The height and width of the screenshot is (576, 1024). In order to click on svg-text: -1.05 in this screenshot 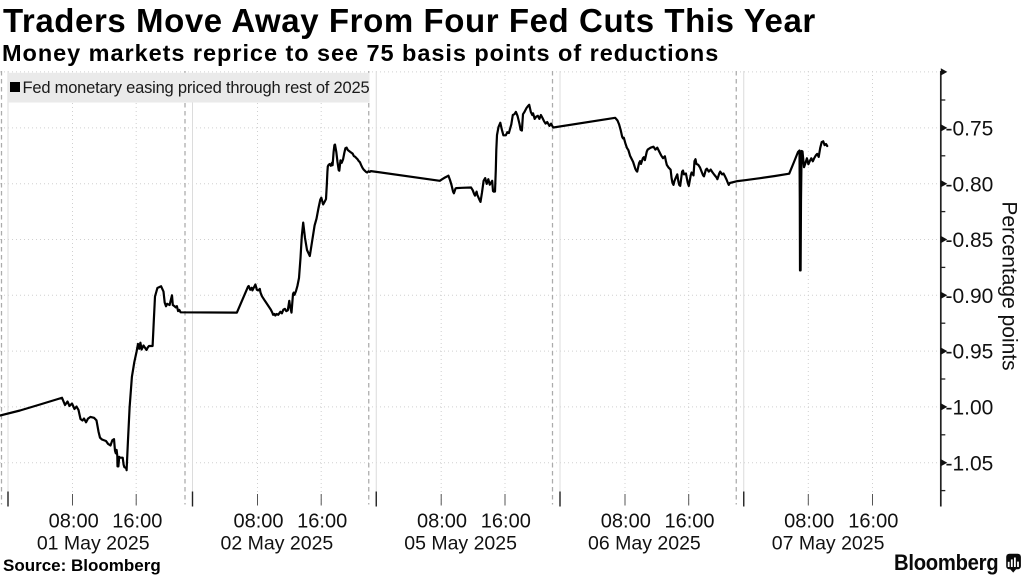, I will do `click(970, 463)`.